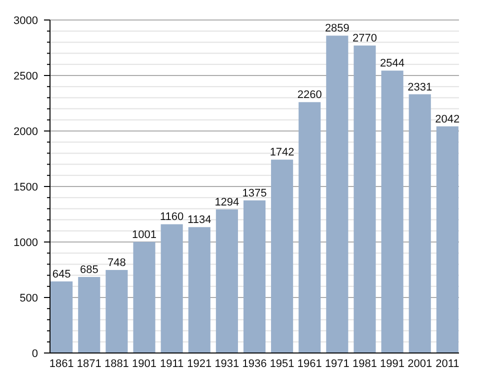  I want to click on data-label: 2544, so click(392, 64).